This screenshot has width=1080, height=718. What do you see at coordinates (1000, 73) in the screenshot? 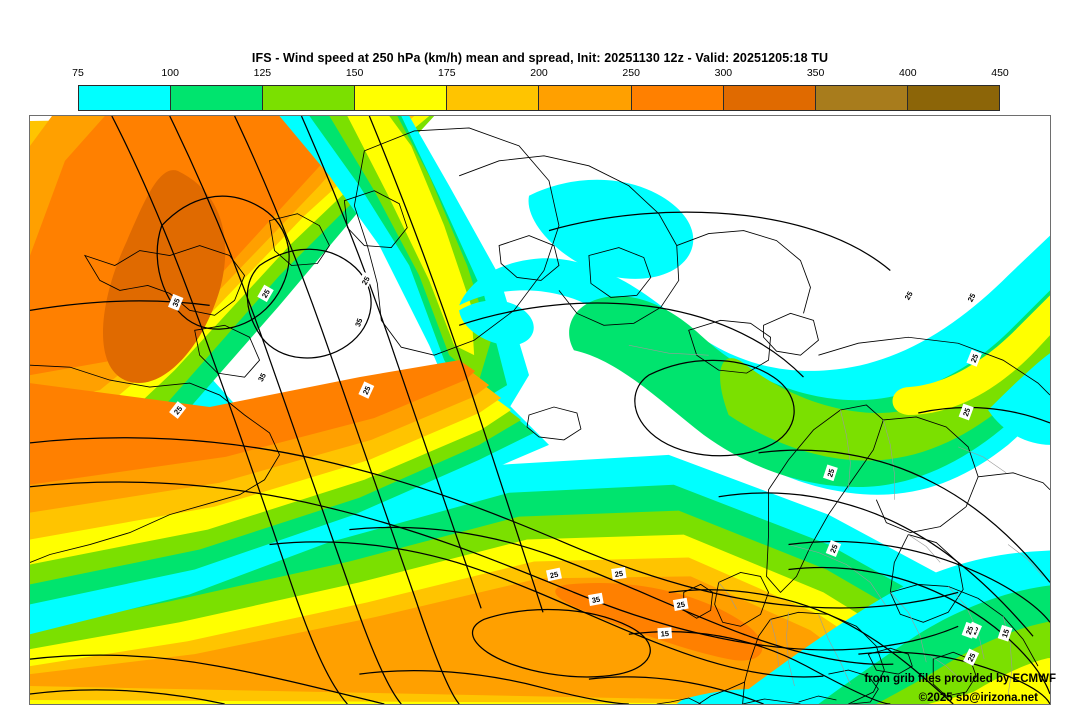
I see `colorbar-tick-450: 450` at bounding box center [1000, 73].